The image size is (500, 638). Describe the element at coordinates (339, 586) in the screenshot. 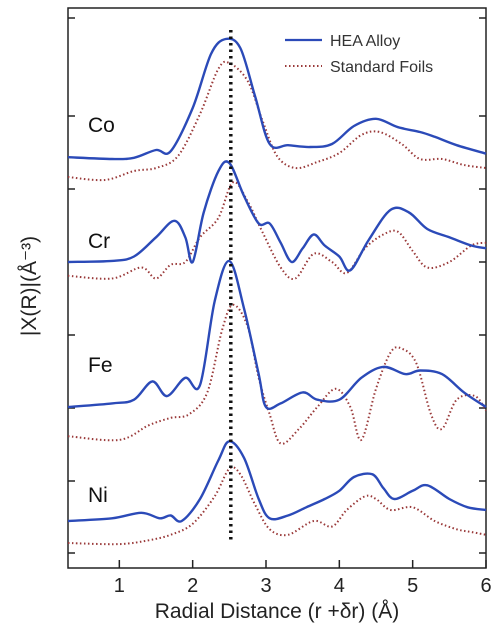

I see `x-tick-label: 4` at that location.